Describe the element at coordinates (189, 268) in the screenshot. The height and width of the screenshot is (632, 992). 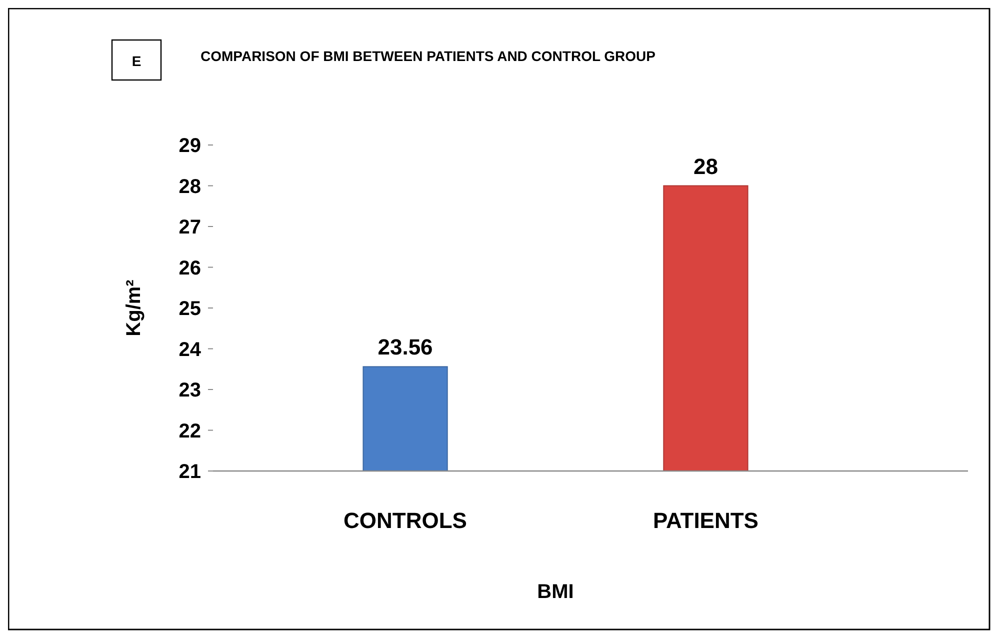
I see `y-tick-label: 26` at that location.